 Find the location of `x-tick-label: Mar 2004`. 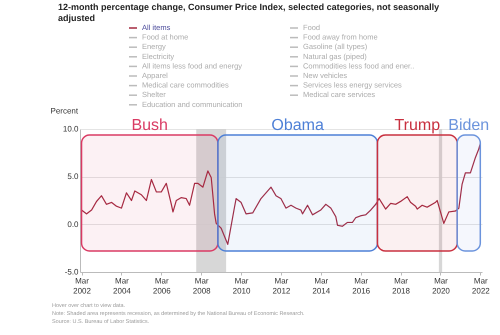

x-tick-label: Mar 2004 is located at coordinates (122, 286).